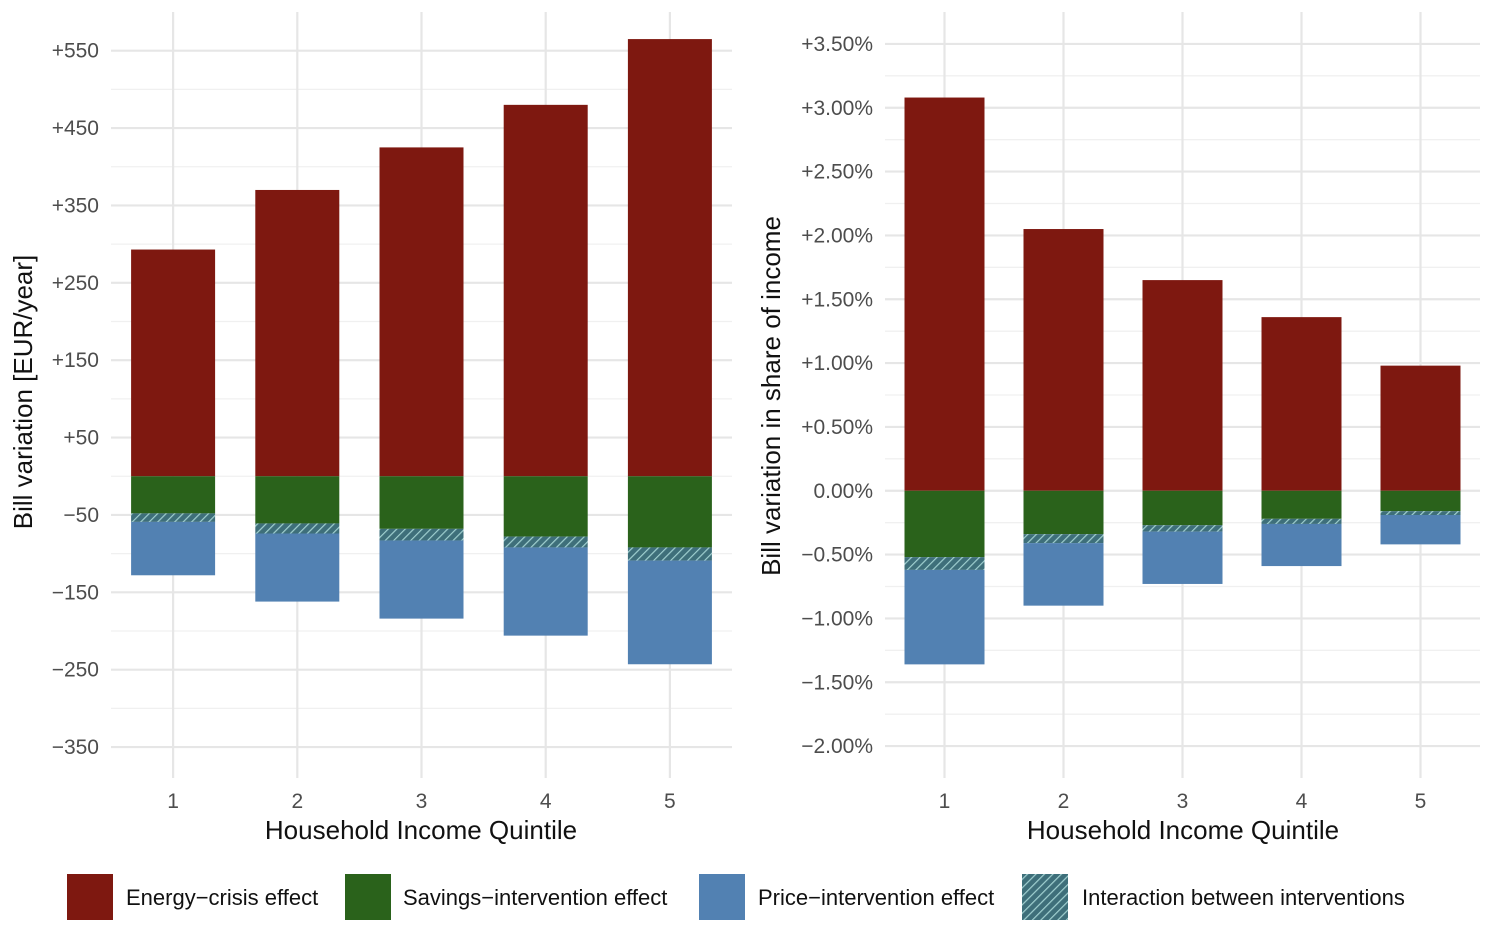  I want to click on y-tick-label: −250, so click(75, 670).